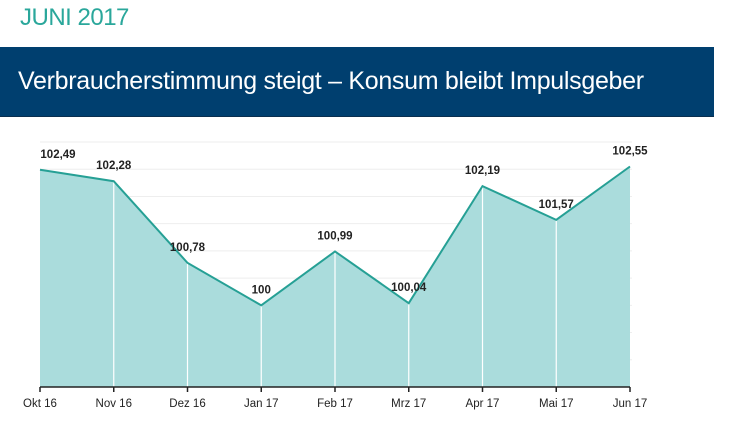 Image resolution: width=748 pixels, height=421 pixels. Describe the element at coordinates (261, 290) in the screenshot. I see `data-label: 100` at that location.